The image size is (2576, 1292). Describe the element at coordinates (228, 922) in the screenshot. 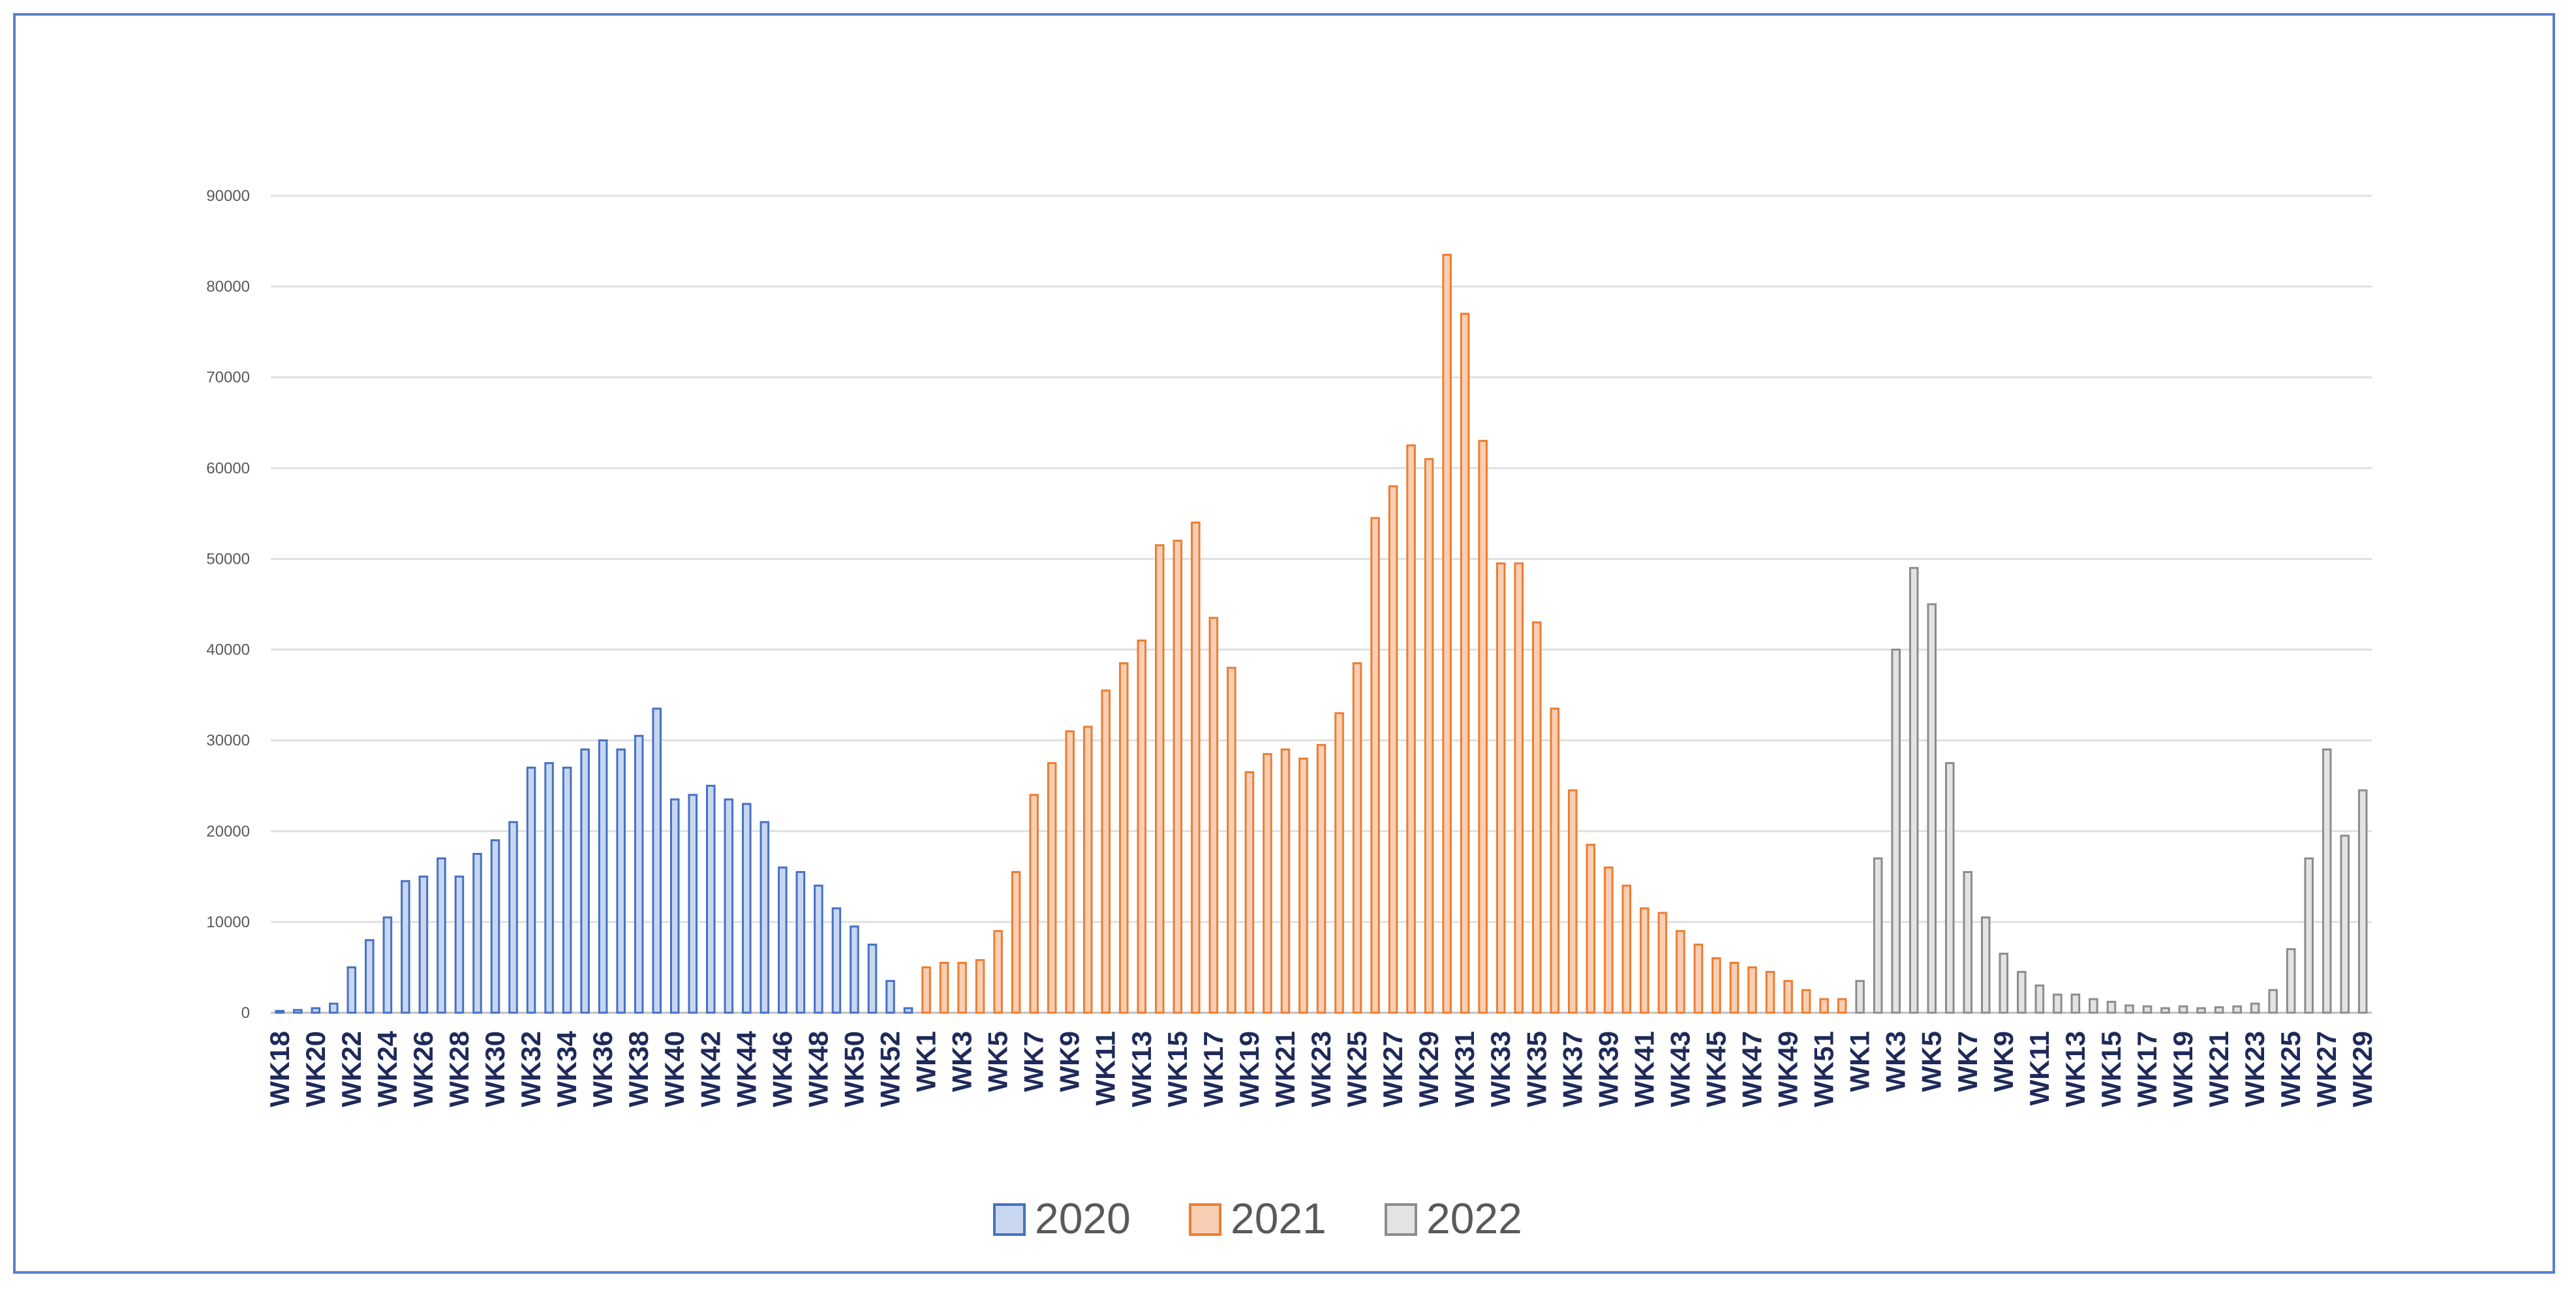

I see `y-tick-label: 10000` at that location.